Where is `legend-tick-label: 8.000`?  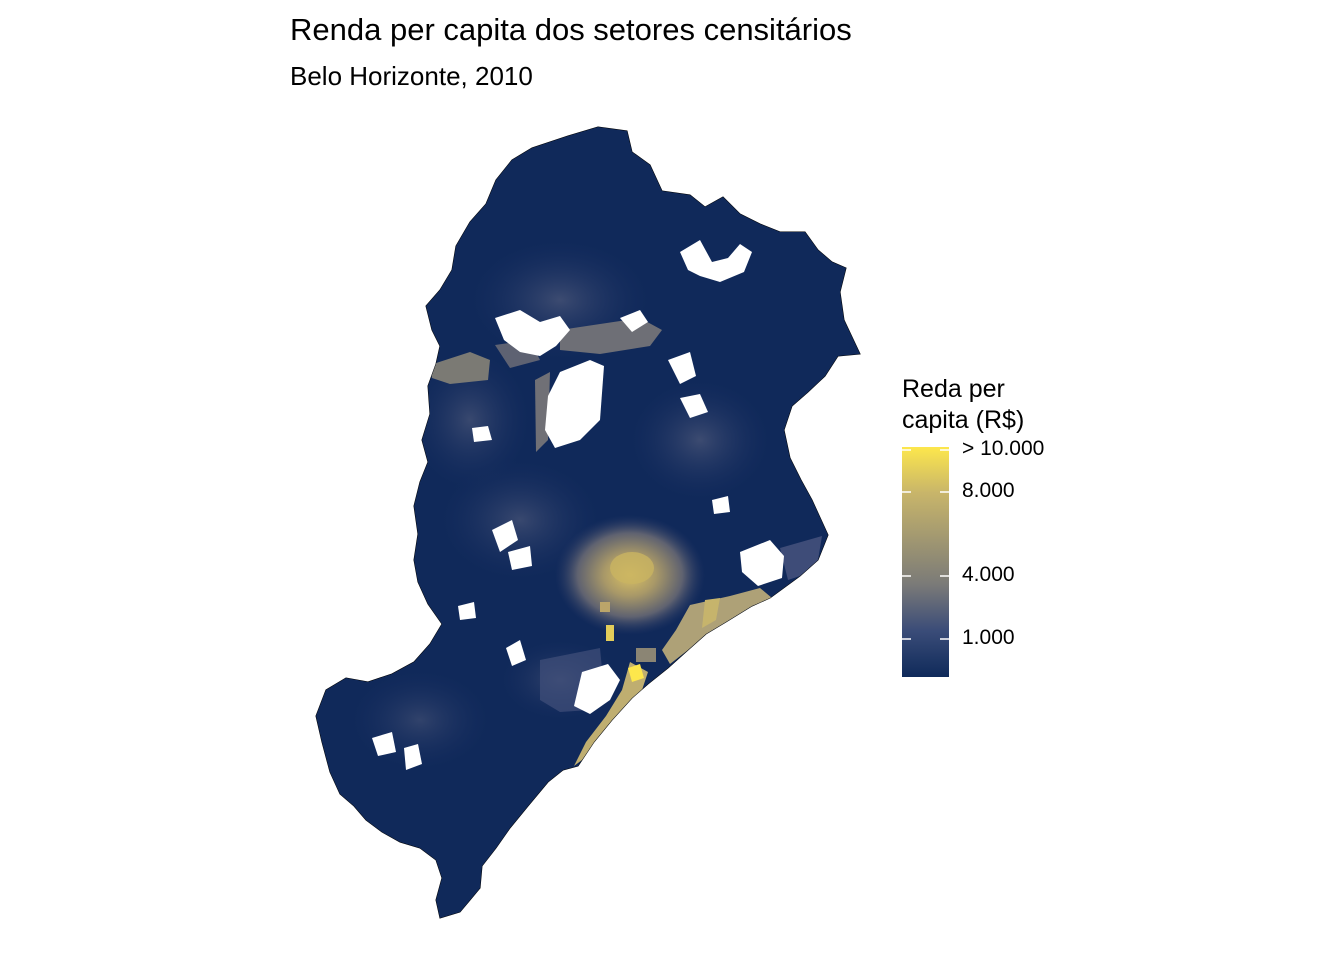 legend-tick-label: 8.000 is located at coordinates (988, 490).